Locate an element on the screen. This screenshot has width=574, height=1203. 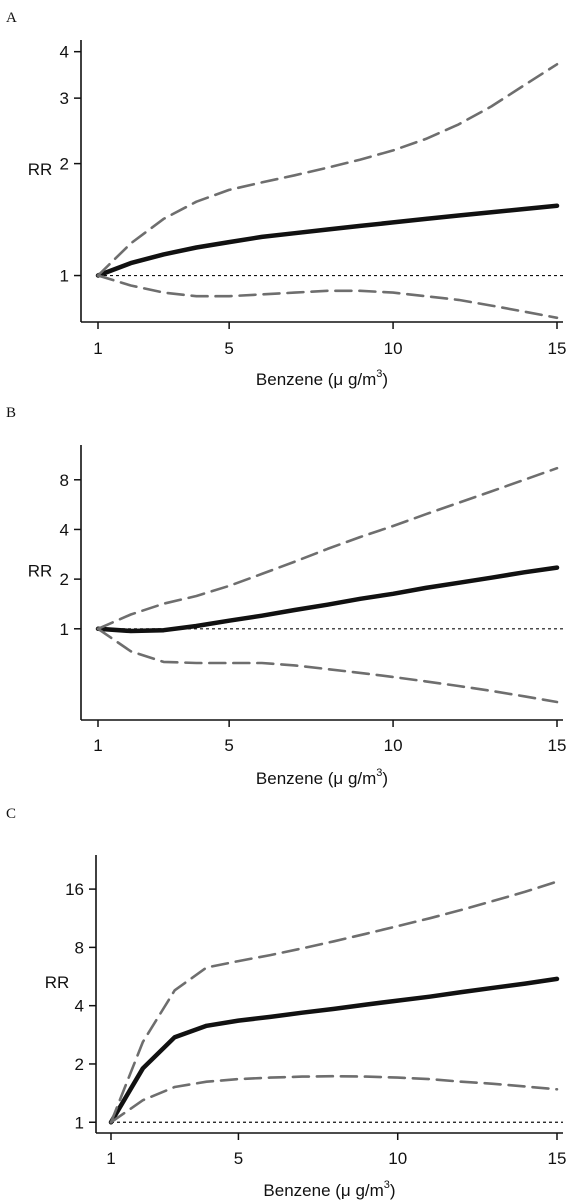
panel-letter: B is located at coordinates (11, 413).